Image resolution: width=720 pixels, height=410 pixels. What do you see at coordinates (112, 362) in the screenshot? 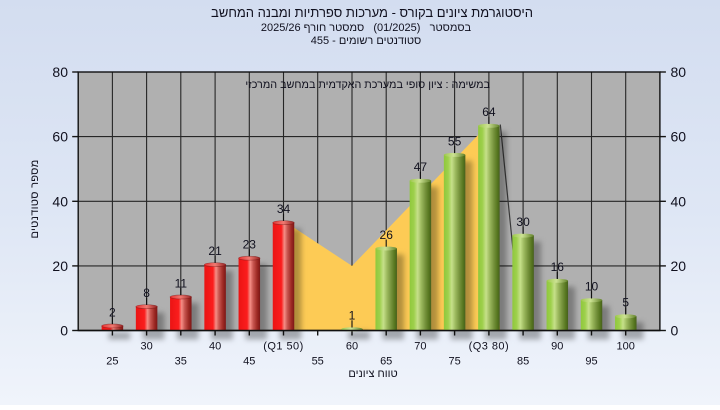
I see `svg-text: 25` at bounding box center [112, 362].